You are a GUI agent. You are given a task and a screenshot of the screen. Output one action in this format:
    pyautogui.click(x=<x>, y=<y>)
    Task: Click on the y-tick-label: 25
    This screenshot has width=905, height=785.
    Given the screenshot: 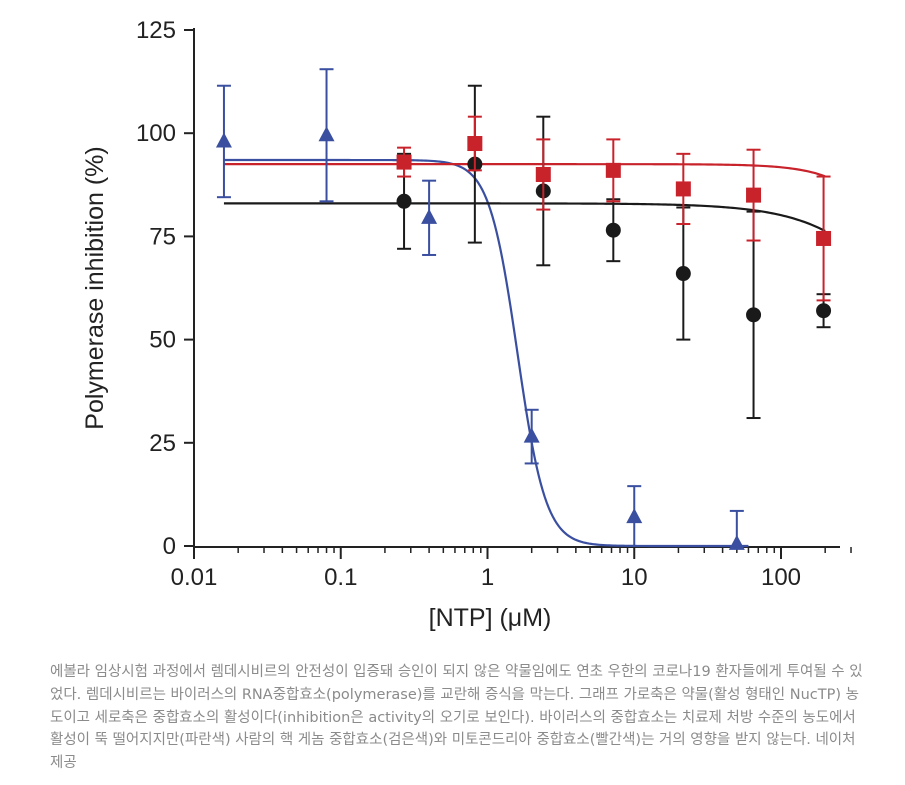 What is the action you would take?
    pyautogui.click(x=162, y=443)
    